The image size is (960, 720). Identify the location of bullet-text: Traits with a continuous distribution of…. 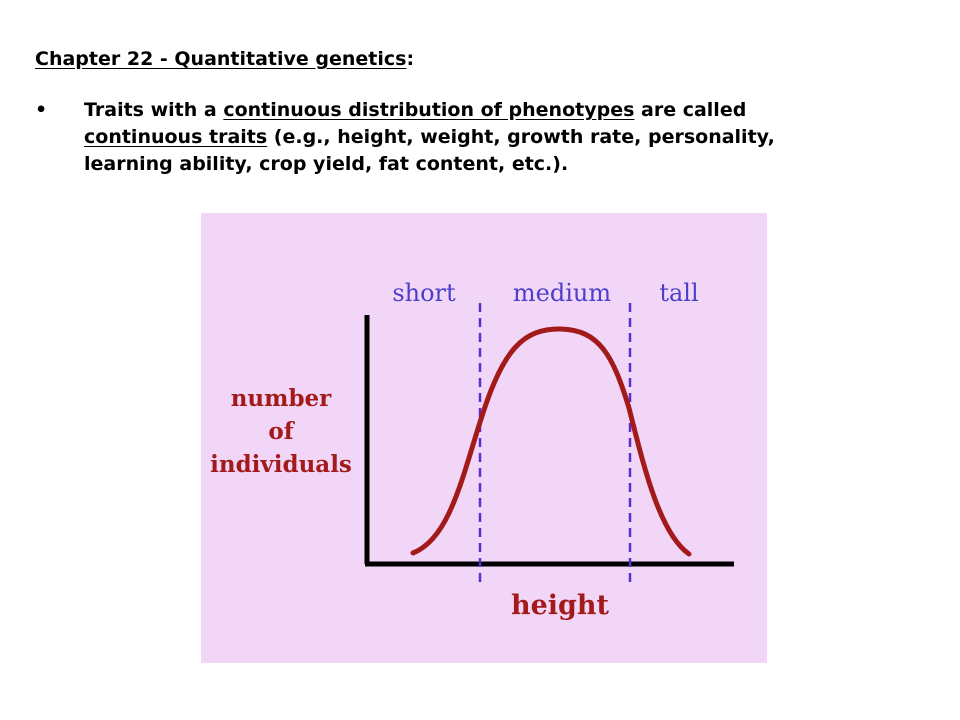
(509, 137).